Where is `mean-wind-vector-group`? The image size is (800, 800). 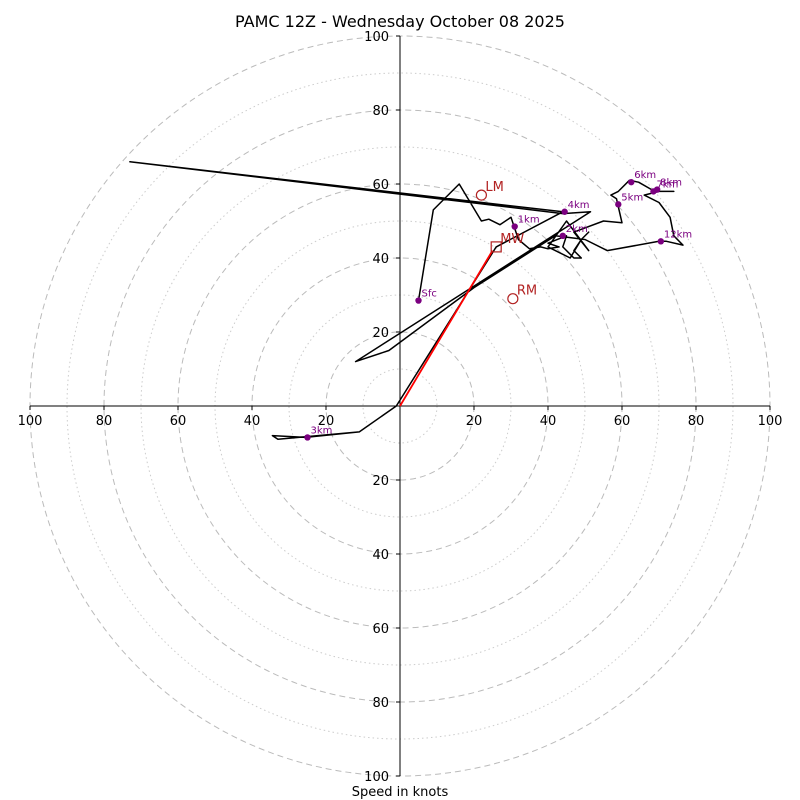
mean-wind-vector-group is located at coordinates (446, 328).